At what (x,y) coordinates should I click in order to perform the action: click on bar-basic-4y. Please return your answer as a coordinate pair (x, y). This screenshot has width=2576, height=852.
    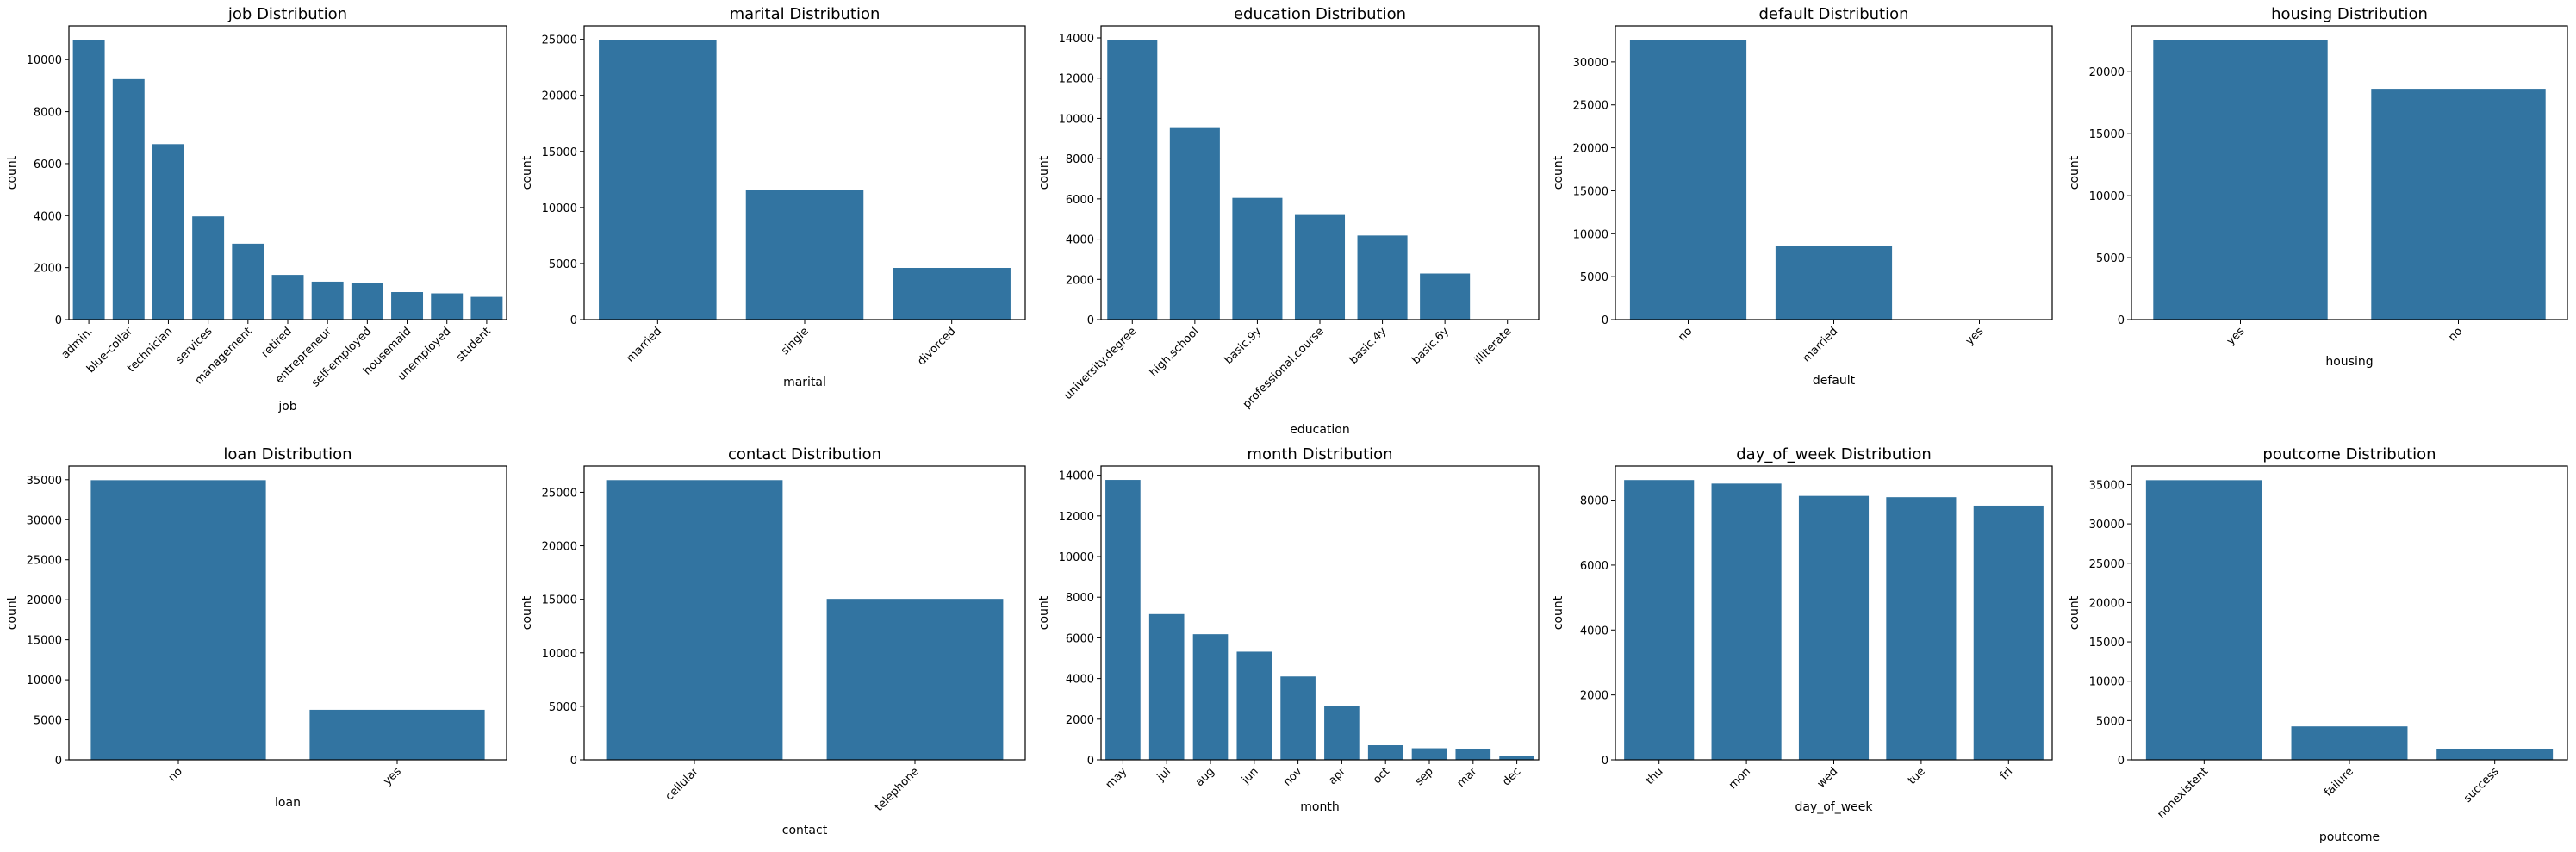
    Looking at the image, I should click on (1383, 277).